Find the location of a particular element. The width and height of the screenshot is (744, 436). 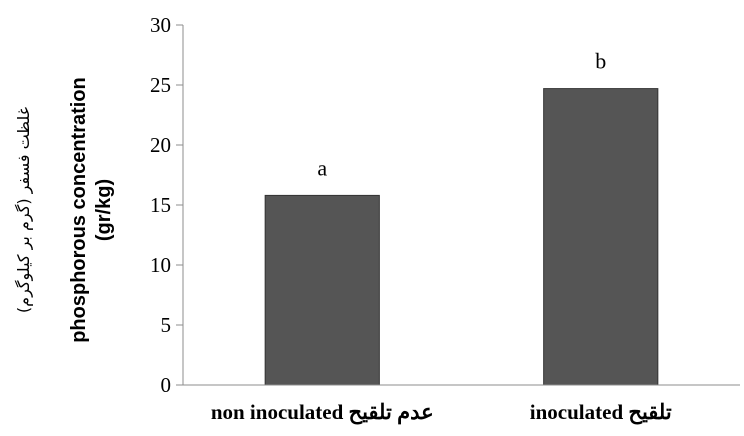

y-axis-label-line1: phosphorous concentration is located at coordinates (79, 210).